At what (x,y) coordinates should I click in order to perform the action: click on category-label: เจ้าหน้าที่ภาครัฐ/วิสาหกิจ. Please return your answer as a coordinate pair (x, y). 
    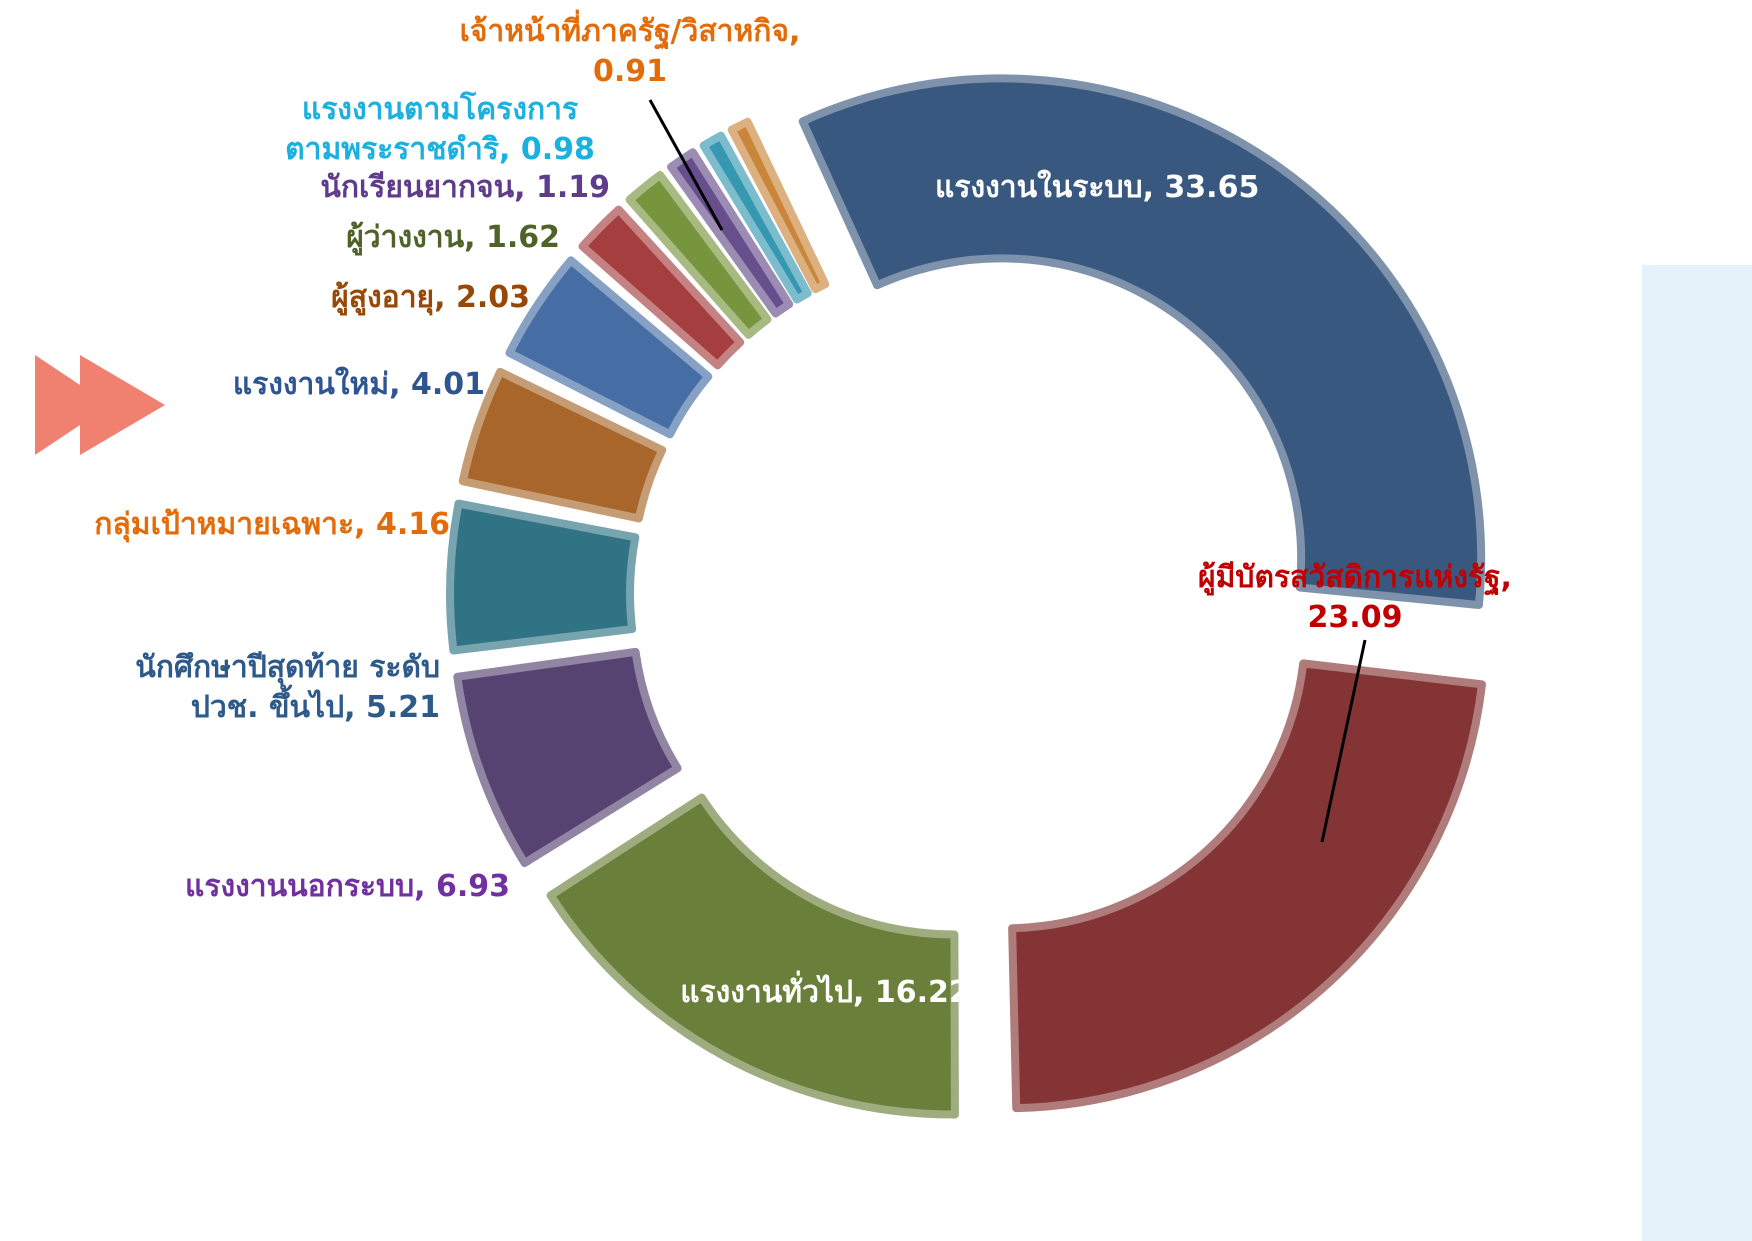
    Looking at the image, I should click on (630, 31).